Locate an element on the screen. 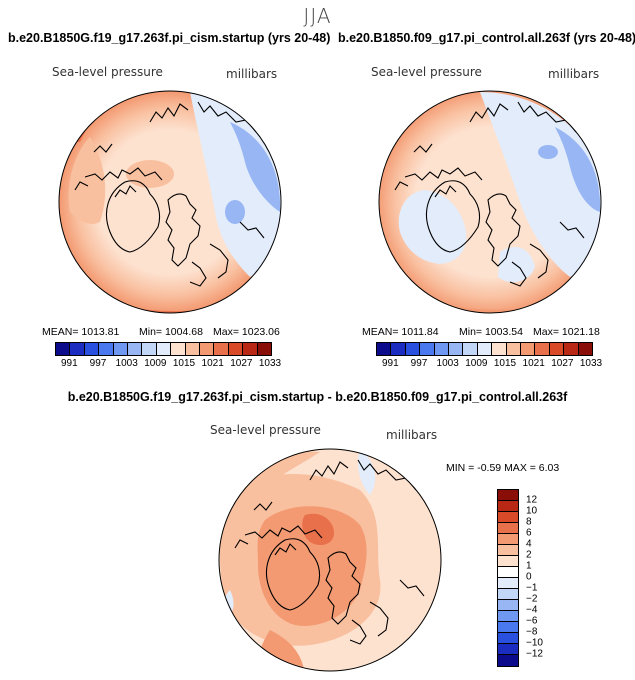  colorbar-tick-label: −2 is located at coordinates (532, 599).